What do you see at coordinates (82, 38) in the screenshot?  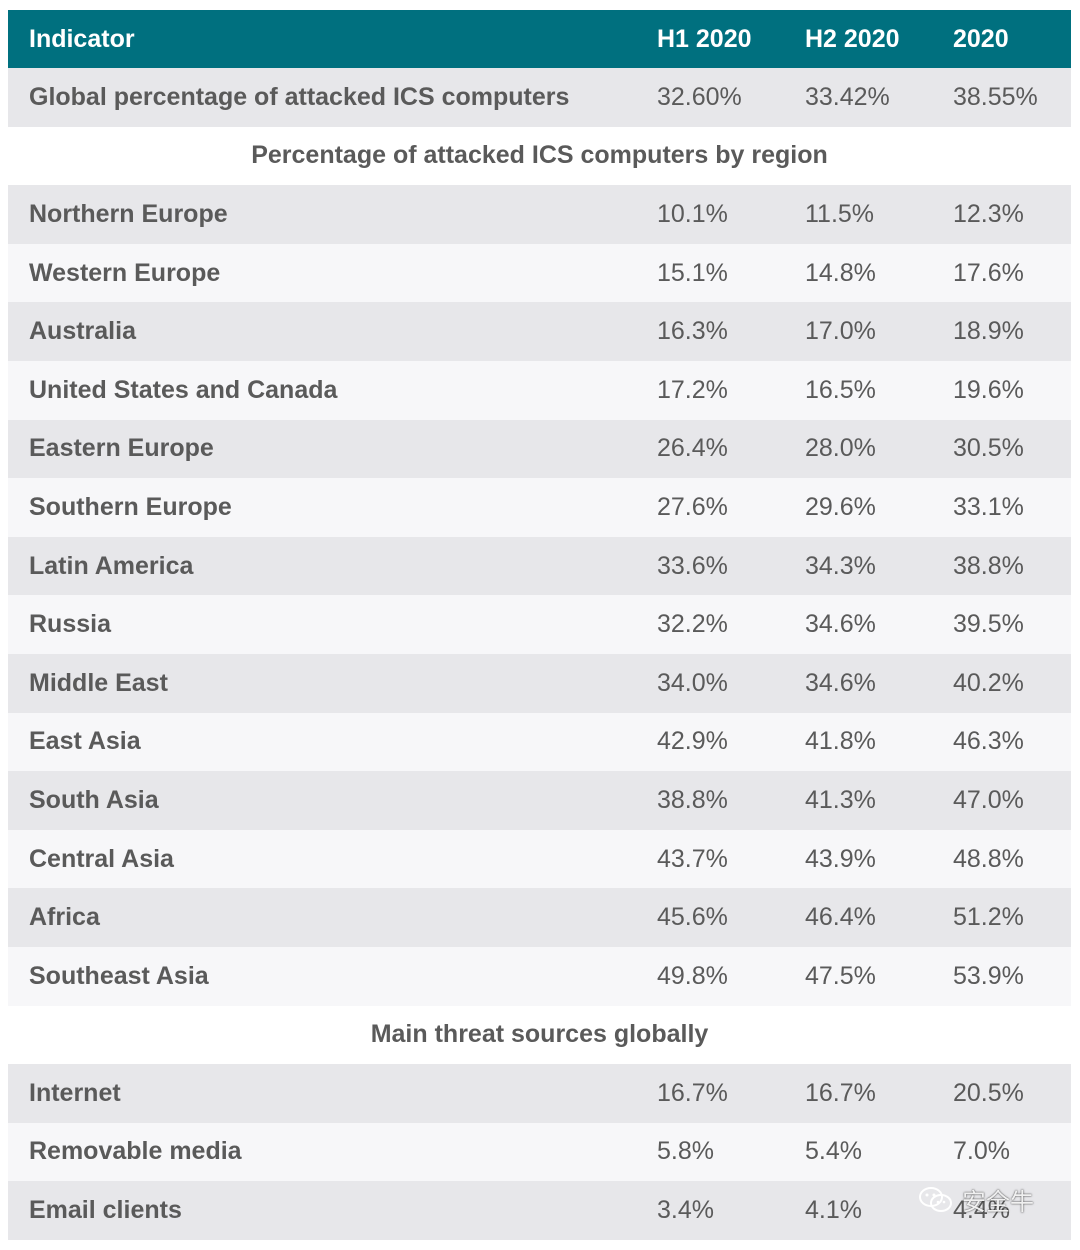 I see `header-indicator: Indicator` at bounding box center [82, 38].